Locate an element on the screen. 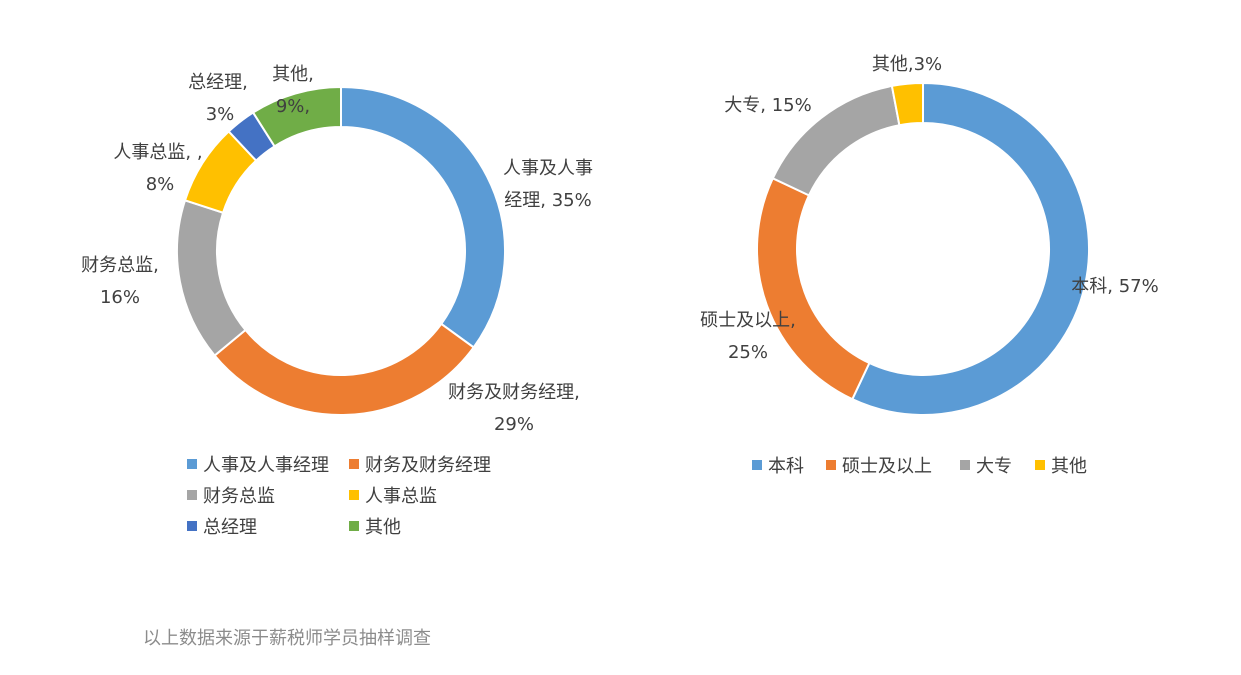 The width and height of the screenshot is (1241, 675). data-label-0: 本科, 57% is located at coordinates (1114, 286).